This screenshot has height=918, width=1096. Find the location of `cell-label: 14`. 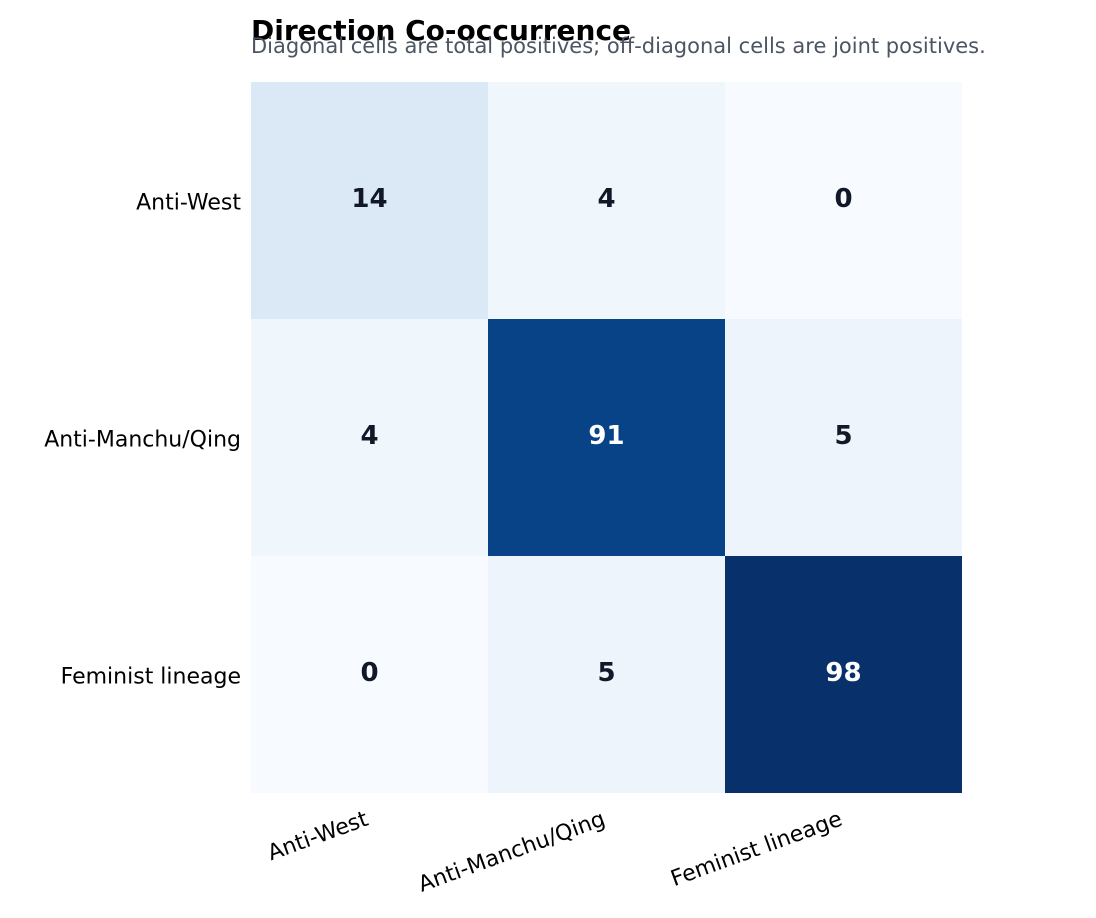

cell-label: 14 is located at coordinates (369, 199).